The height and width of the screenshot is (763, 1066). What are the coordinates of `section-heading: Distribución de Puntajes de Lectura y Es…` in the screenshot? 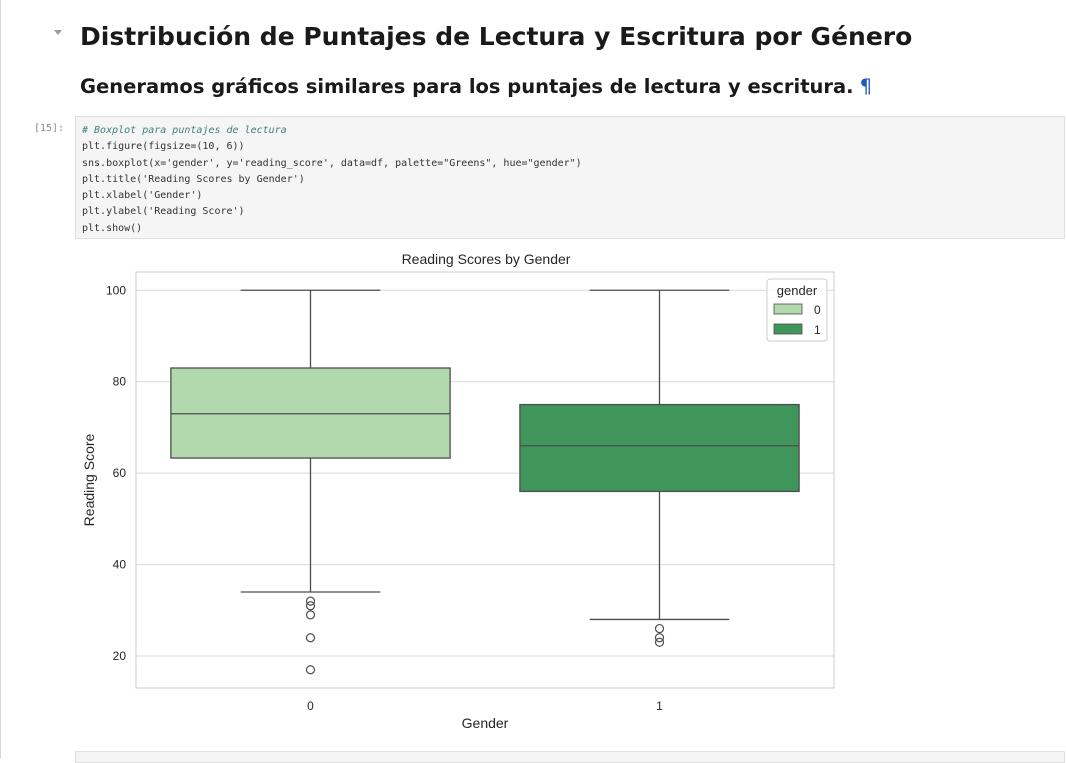 It's located at (496, 36).